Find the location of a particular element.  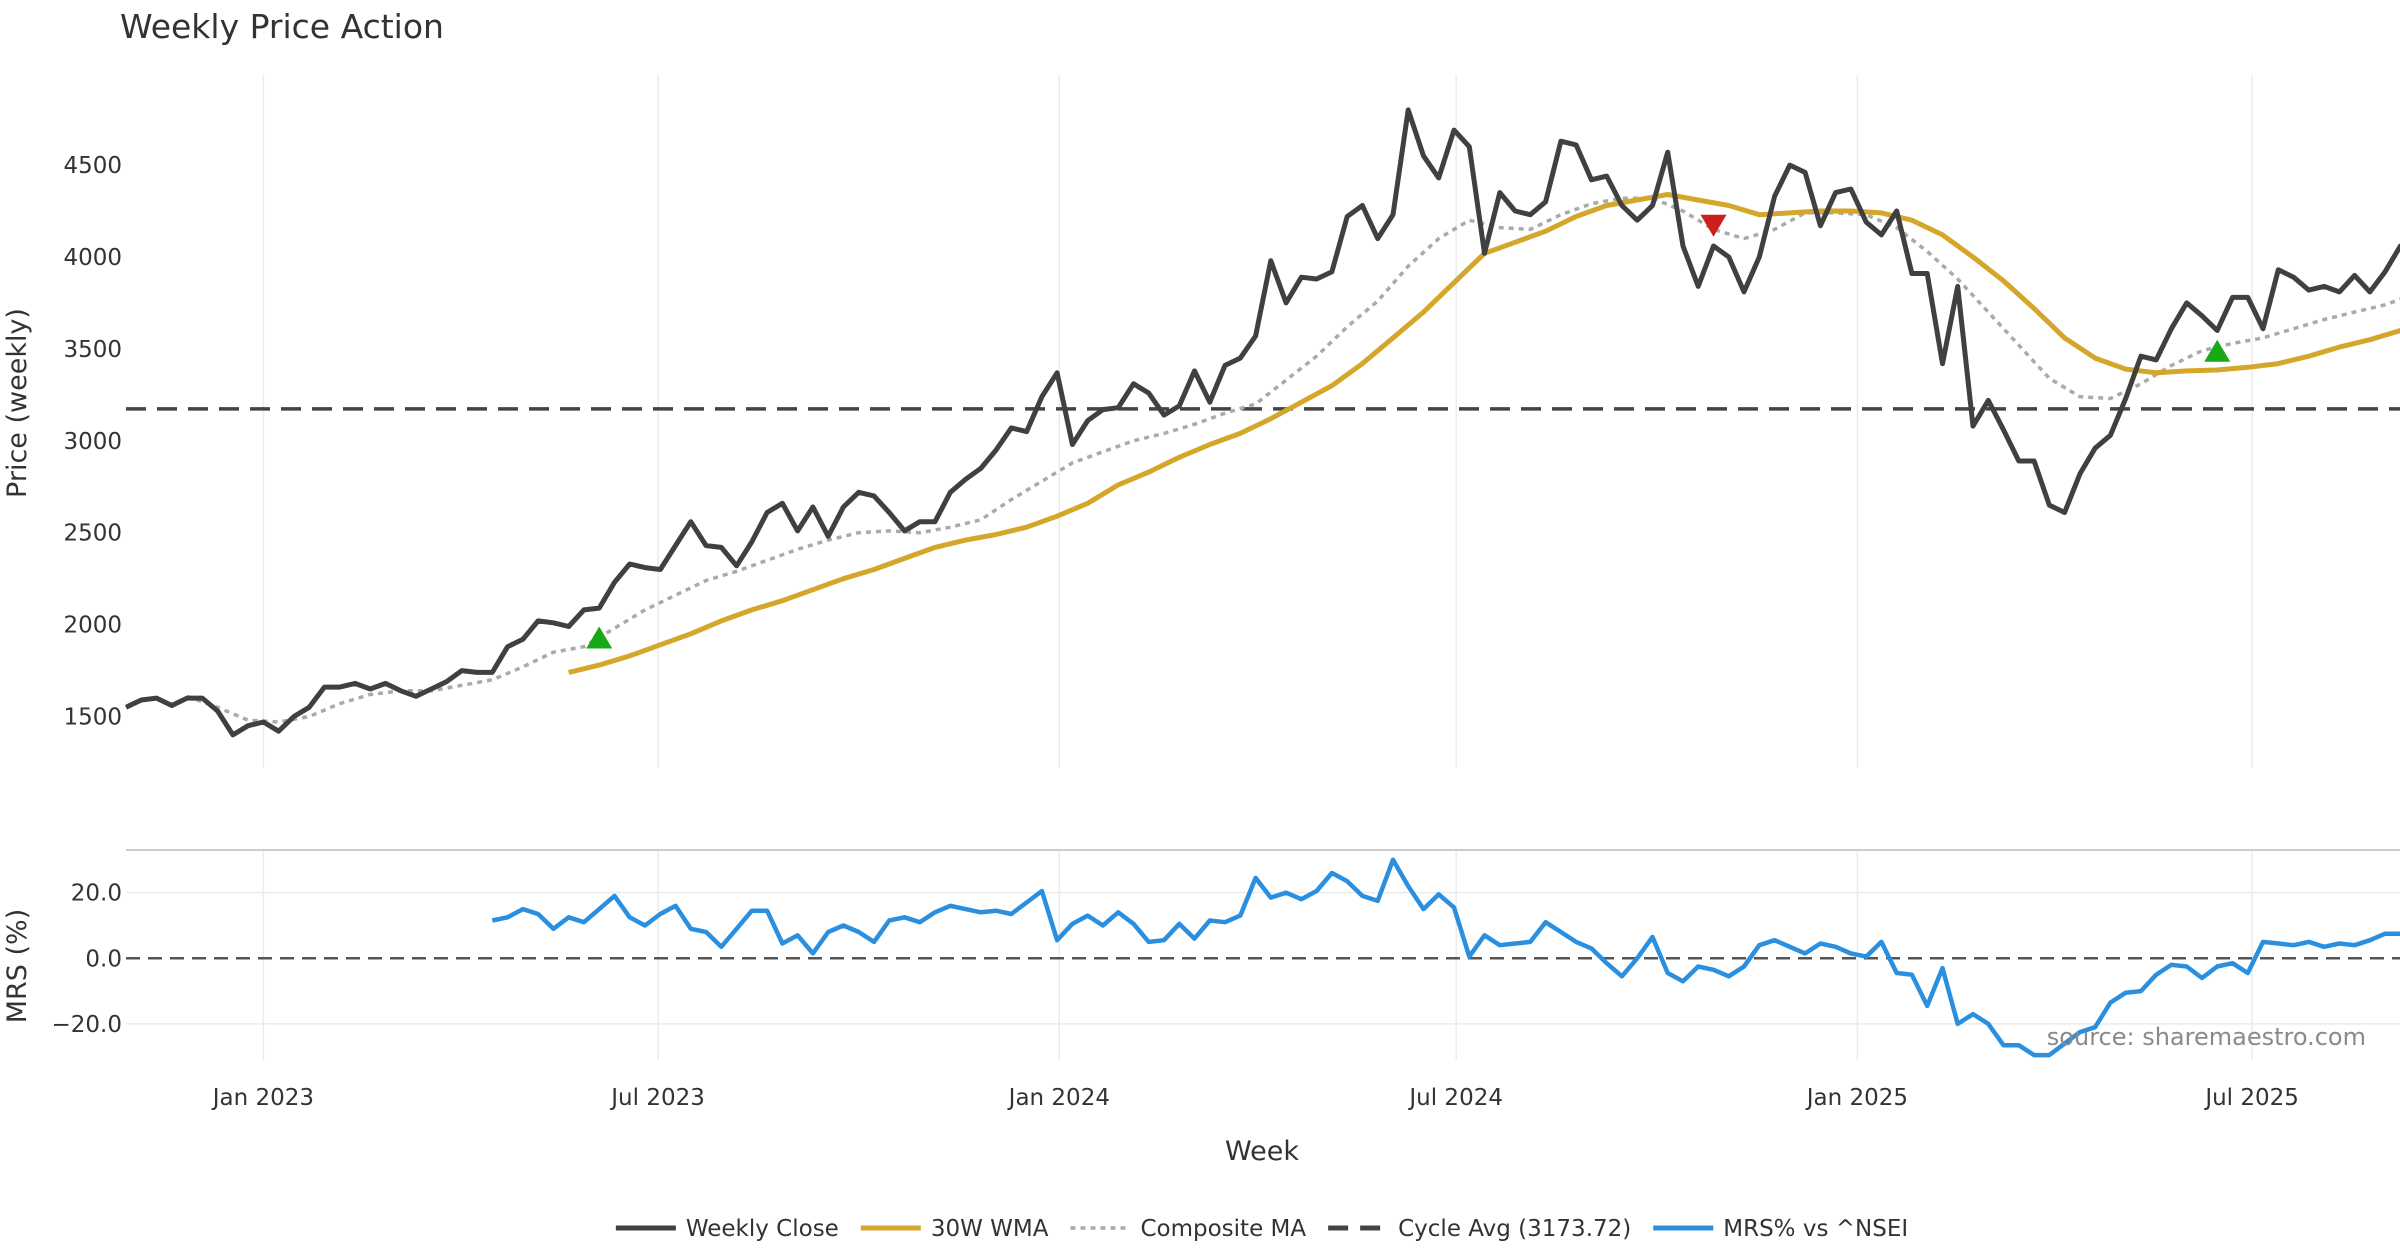

legend-item-wma: 30W WMA is located at coordinates (954, 1229).